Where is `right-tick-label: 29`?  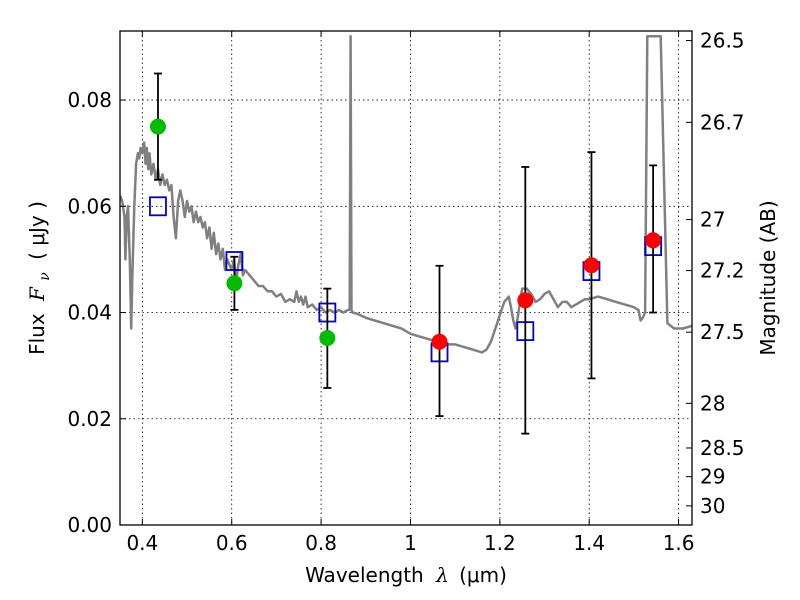
right-tick-label: 29 is located at coordinates (712, 477).